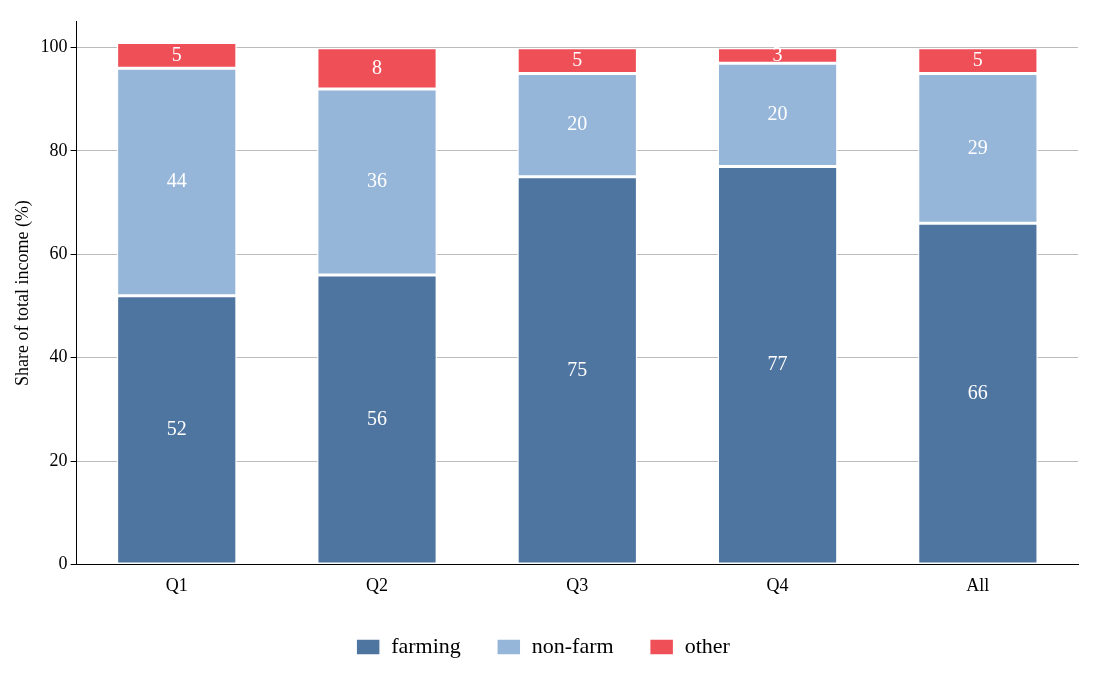  Describe the element at coordinates (22, 293) in the screenshot. I see `y-axis-title: Share of total income (%)` at that location.